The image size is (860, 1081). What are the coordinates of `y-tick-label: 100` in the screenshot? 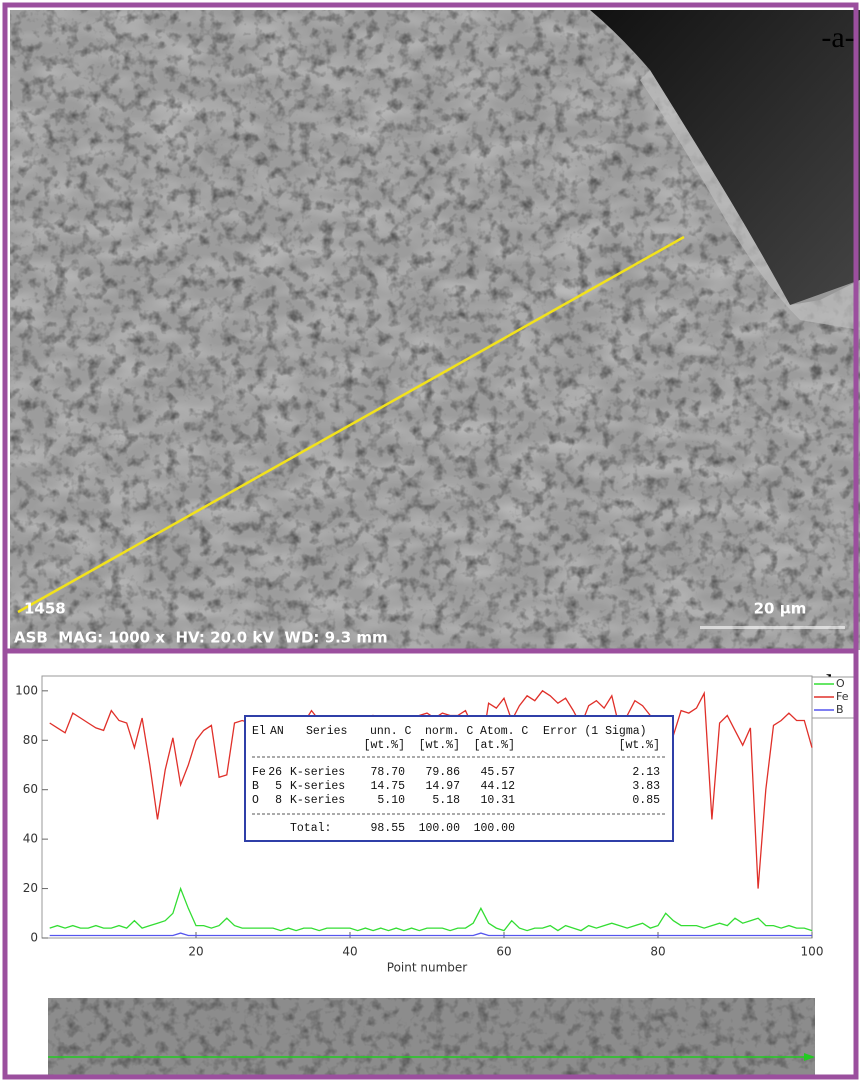 It's located at (26, 690).